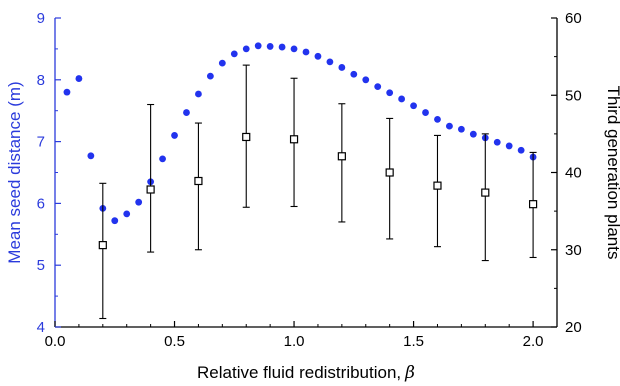 This screenshot has height=386, width=620. What do you see at coordinates (409, 373) in the screenshot?
I see `x-axis-title-symbol: β` at bounding box center [409, 373].